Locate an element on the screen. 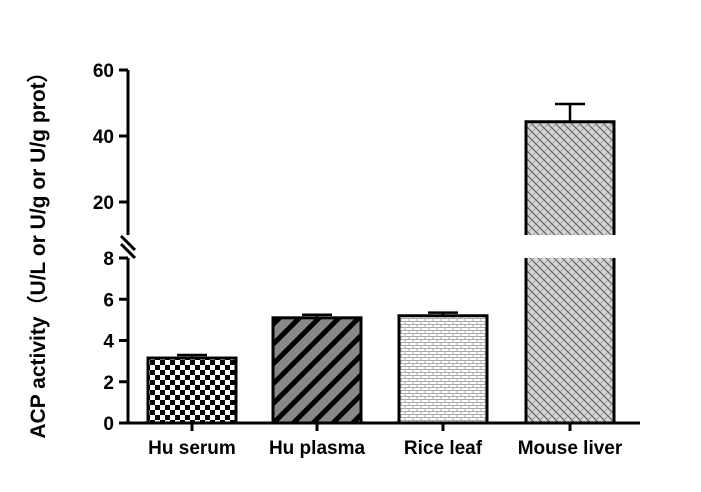  y-tick-label: 0 is located at coordinates (108, 424).